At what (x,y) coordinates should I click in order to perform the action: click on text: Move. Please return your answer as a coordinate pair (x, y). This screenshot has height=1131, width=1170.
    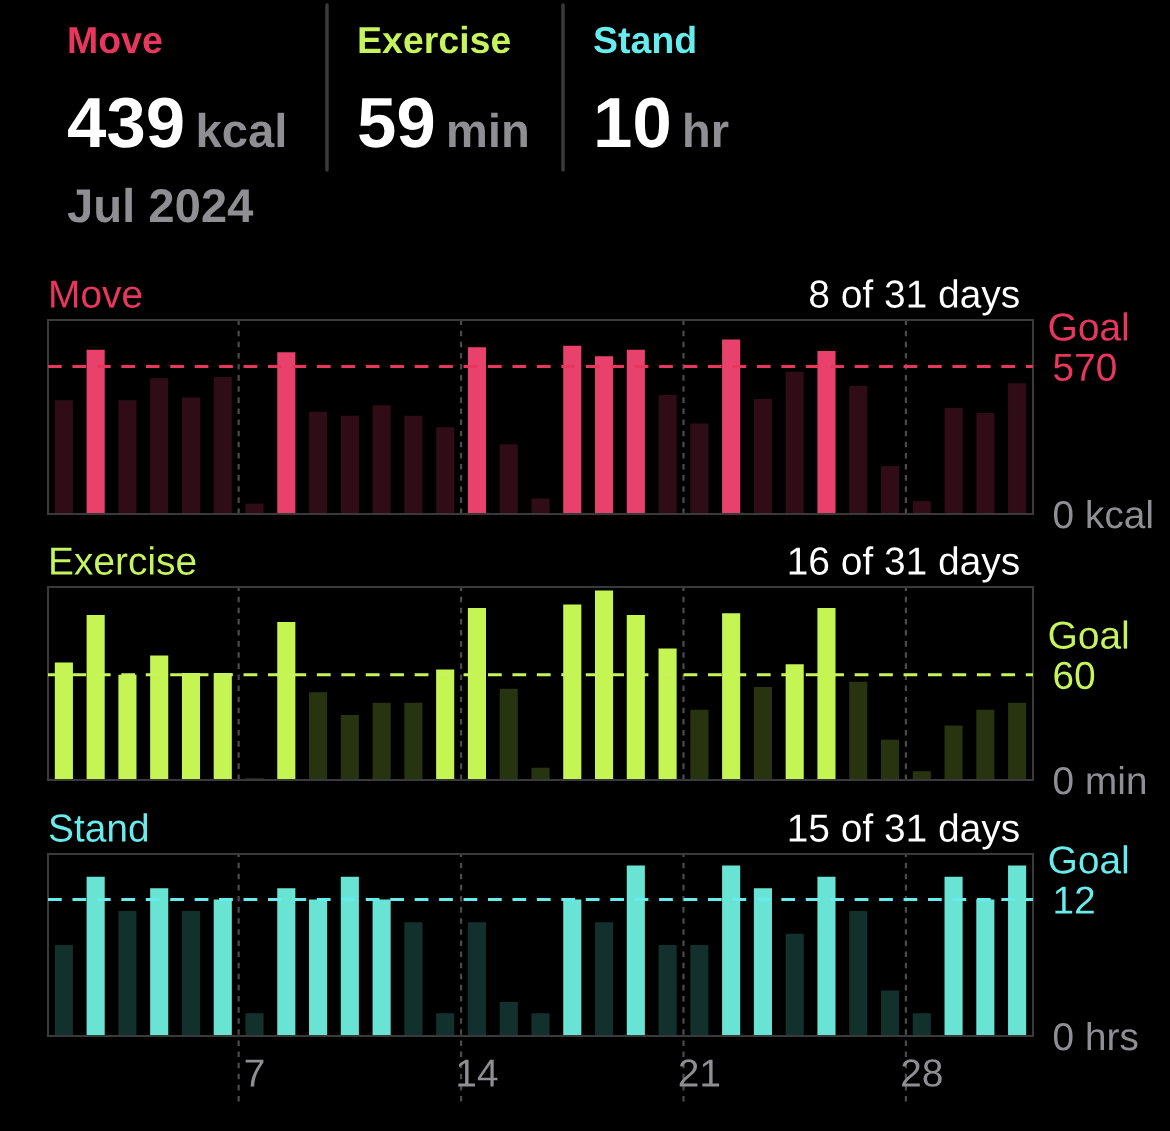
    Looking at the image, I should click on (115, 40).